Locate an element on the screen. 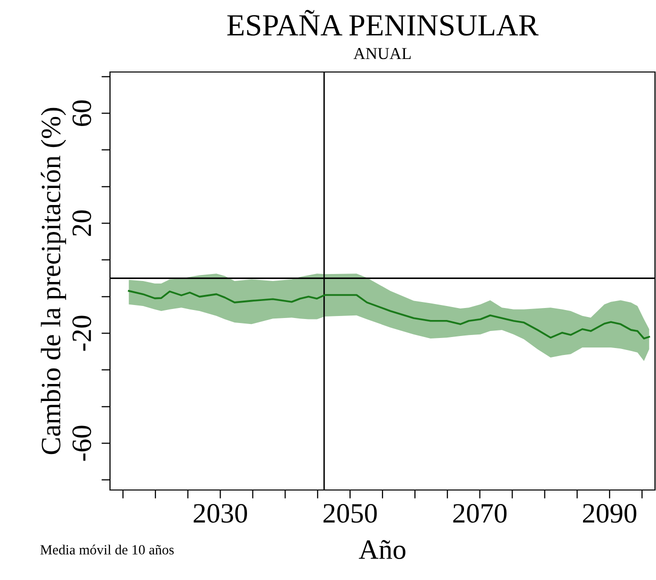  chart-subtitle: ANUAL is located at coordinates (382, 54).